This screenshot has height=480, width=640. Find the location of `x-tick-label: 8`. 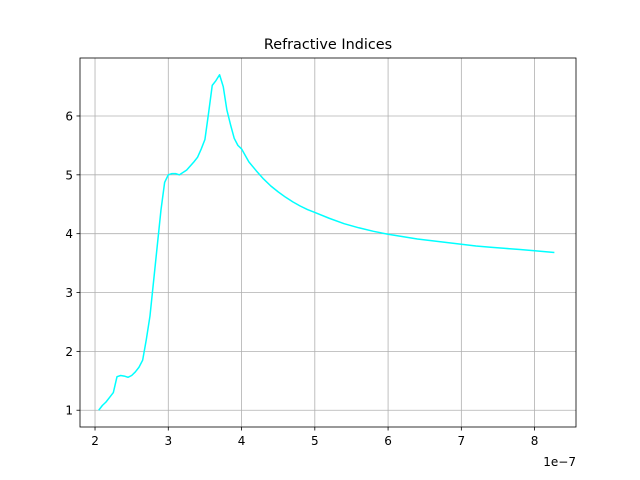

x-tick-label: 8 is located at coordinates (535, 441).